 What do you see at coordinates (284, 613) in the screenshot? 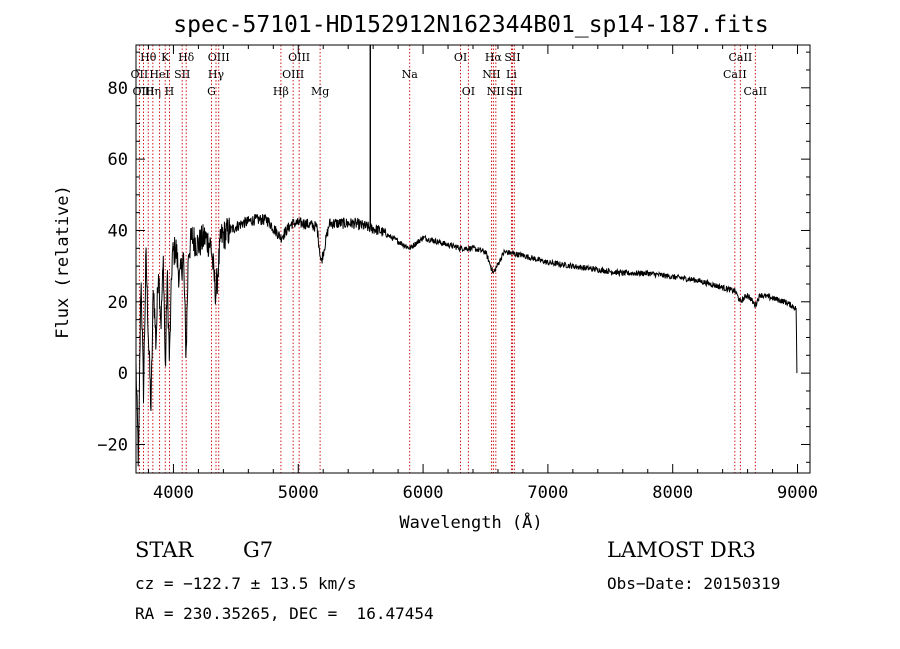
I see `coordinates: RA = 230.35265, DEC = 16.47454` at bounding box center [284, 613].